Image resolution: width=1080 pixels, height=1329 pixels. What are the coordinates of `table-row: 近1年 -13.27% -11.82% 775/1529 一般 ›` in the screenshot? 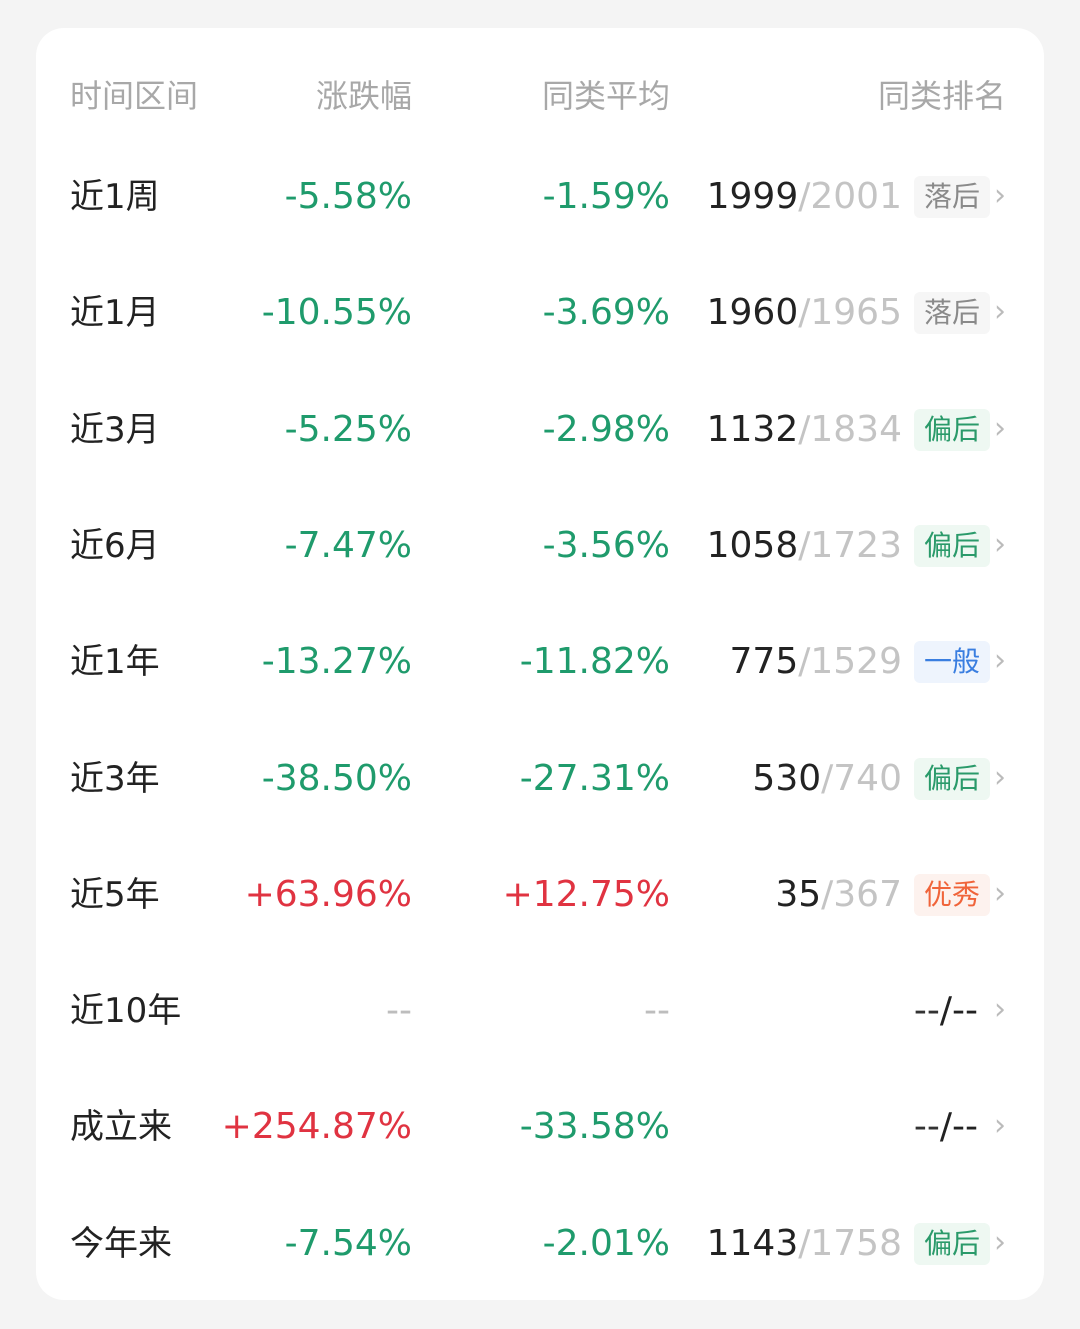 It's located at (540, 662).